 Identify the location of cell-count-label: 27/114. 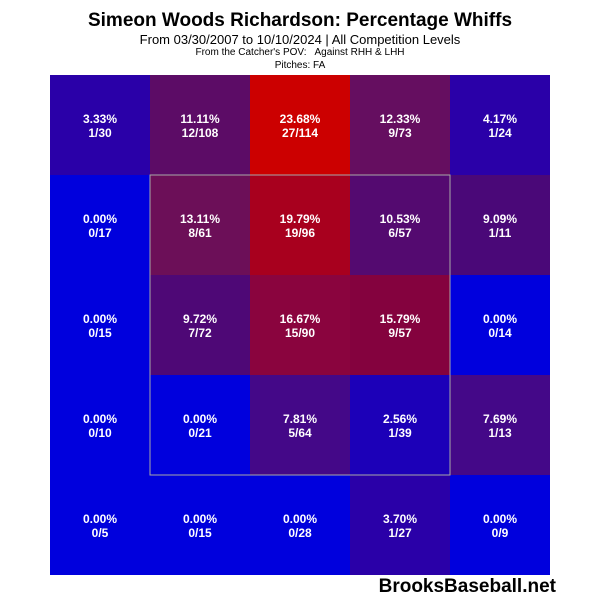
(300, 133).